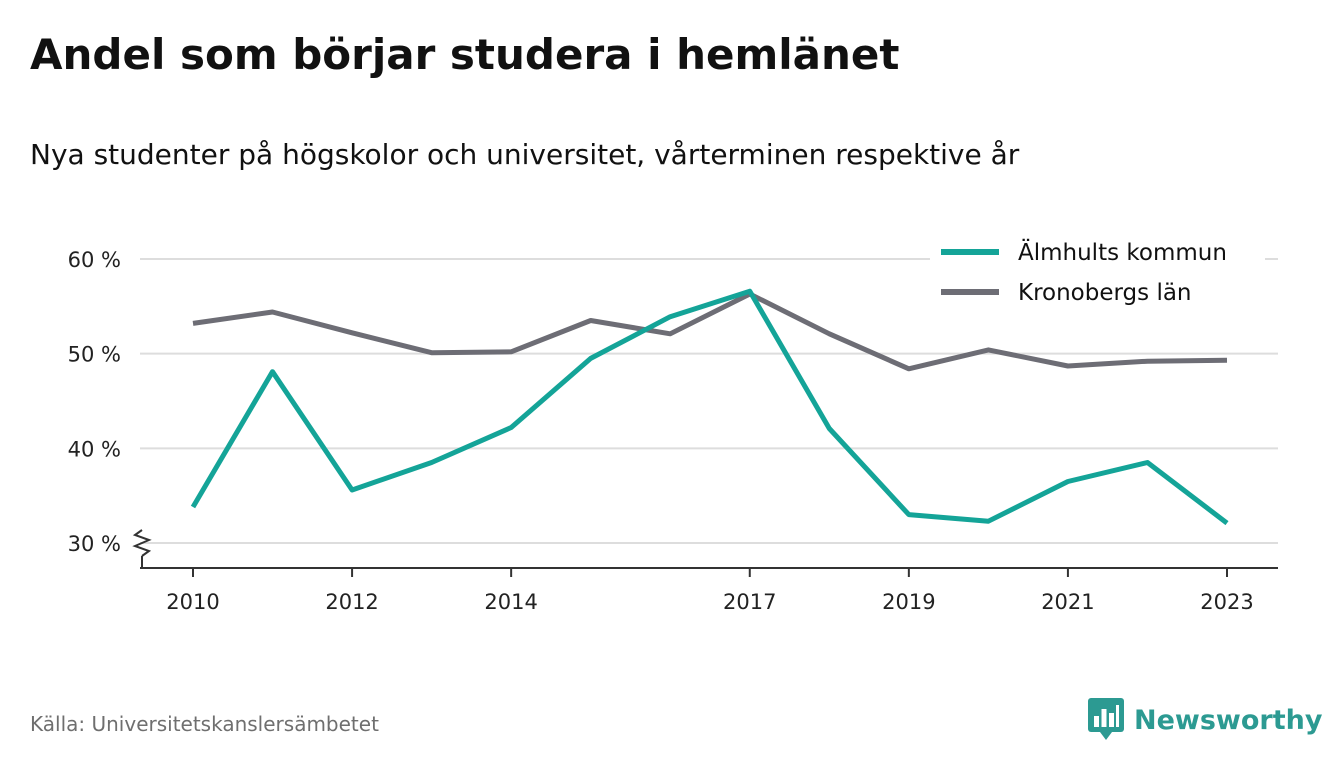 This screenshot has width=1340, height=771. I want to click on chart-title: Andel som börjar studera i hemlänet, so click(465, 54).